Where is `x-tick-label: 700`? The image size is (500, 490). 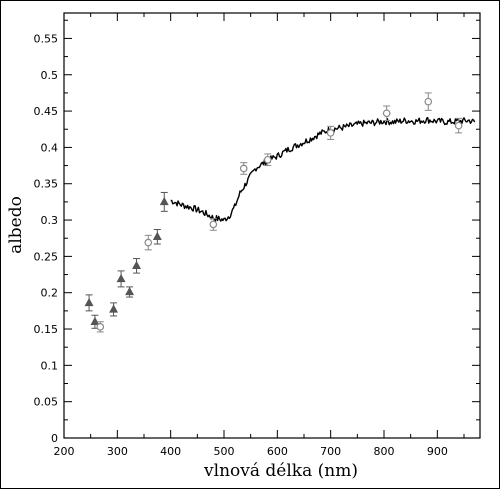
x-tick-label: 700 is located at coordinates (330, 451).